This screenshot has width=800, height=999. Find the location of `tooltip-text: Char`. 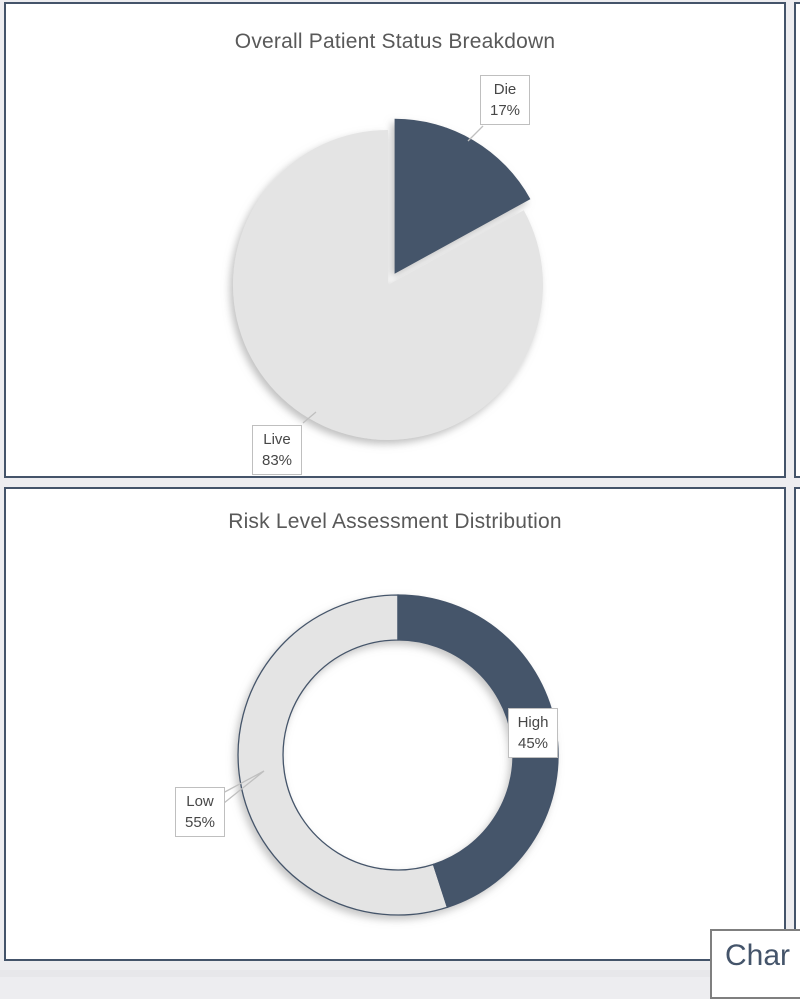

tooltip-text: Char is located at coordinates (758, 955).